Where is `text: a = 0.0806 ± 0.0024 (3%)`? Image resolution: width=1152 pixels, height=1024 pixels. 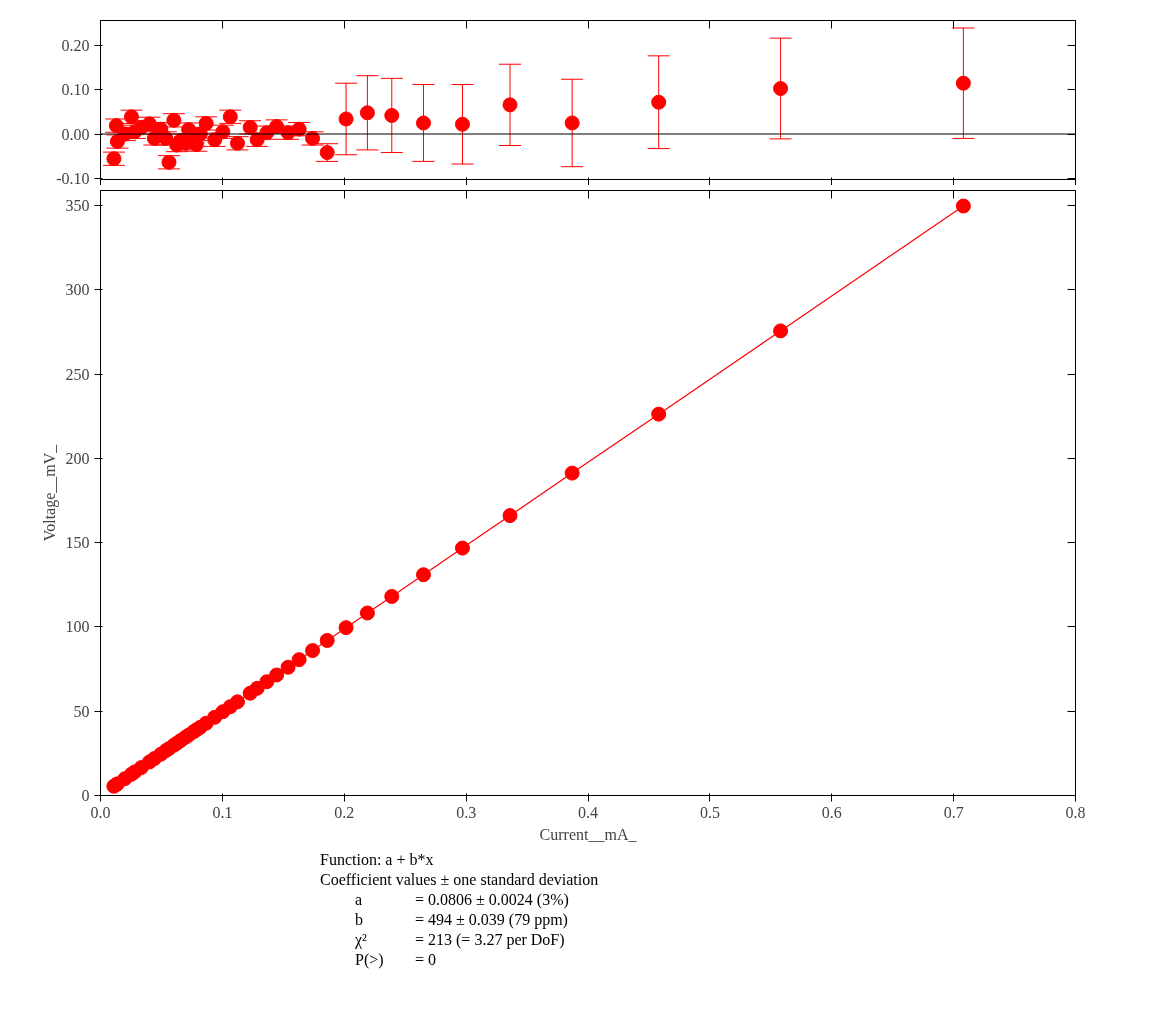 text: a = 0.0806 ± 0.0024 (3%) is located at coordinates (462, 899).